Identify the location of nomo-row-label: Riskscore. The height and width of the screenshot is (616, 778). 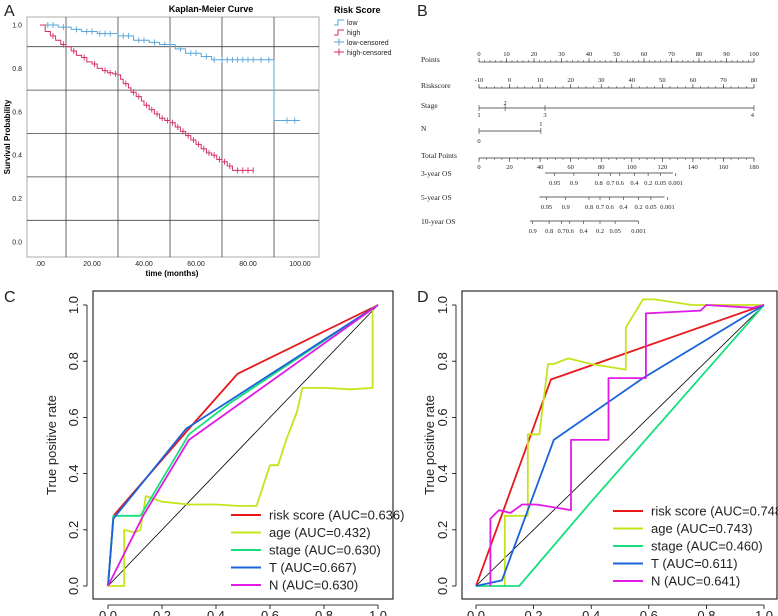
(436, 85).